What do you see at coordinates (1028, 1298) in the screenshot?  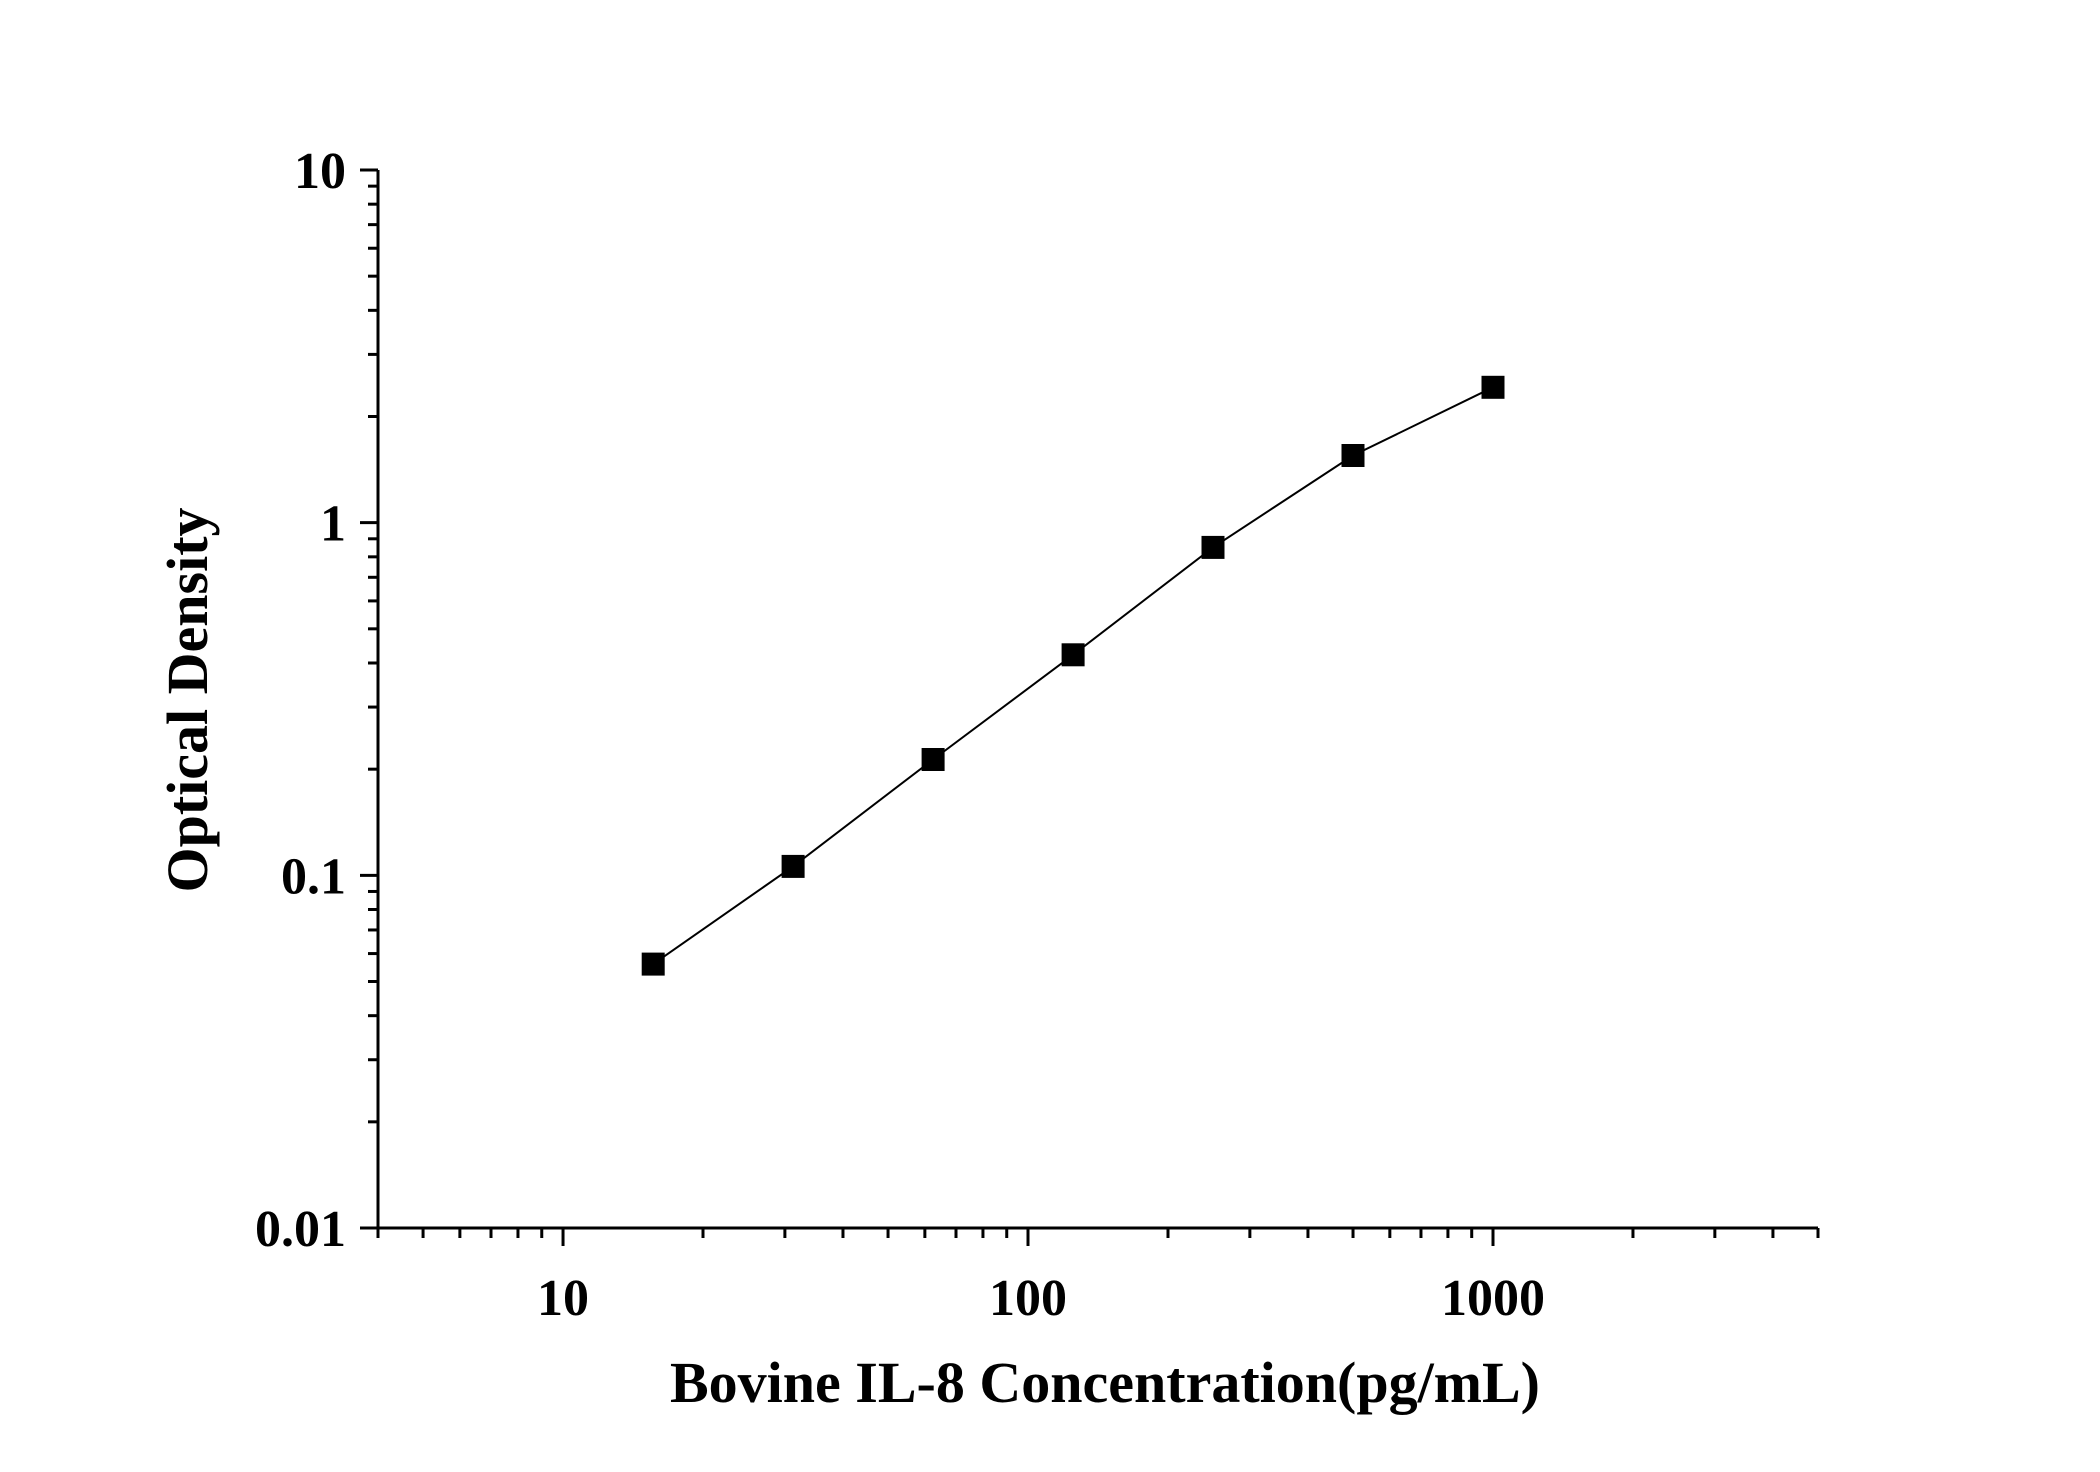 I see `x-tick-label: 100` at bounding box center [1028, 1298].